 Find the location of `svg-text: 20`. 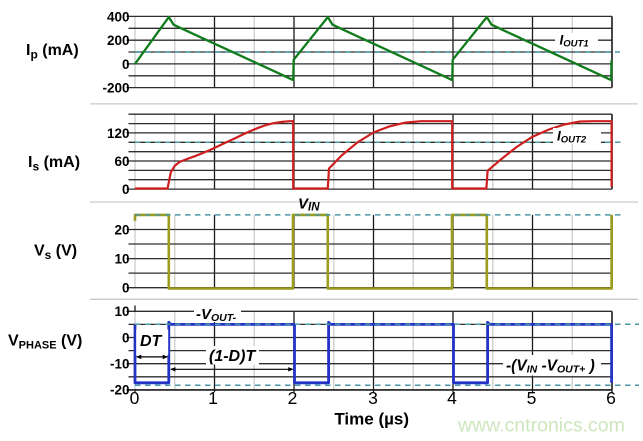

svg-text: 20 is located at coordinates (121, 229).